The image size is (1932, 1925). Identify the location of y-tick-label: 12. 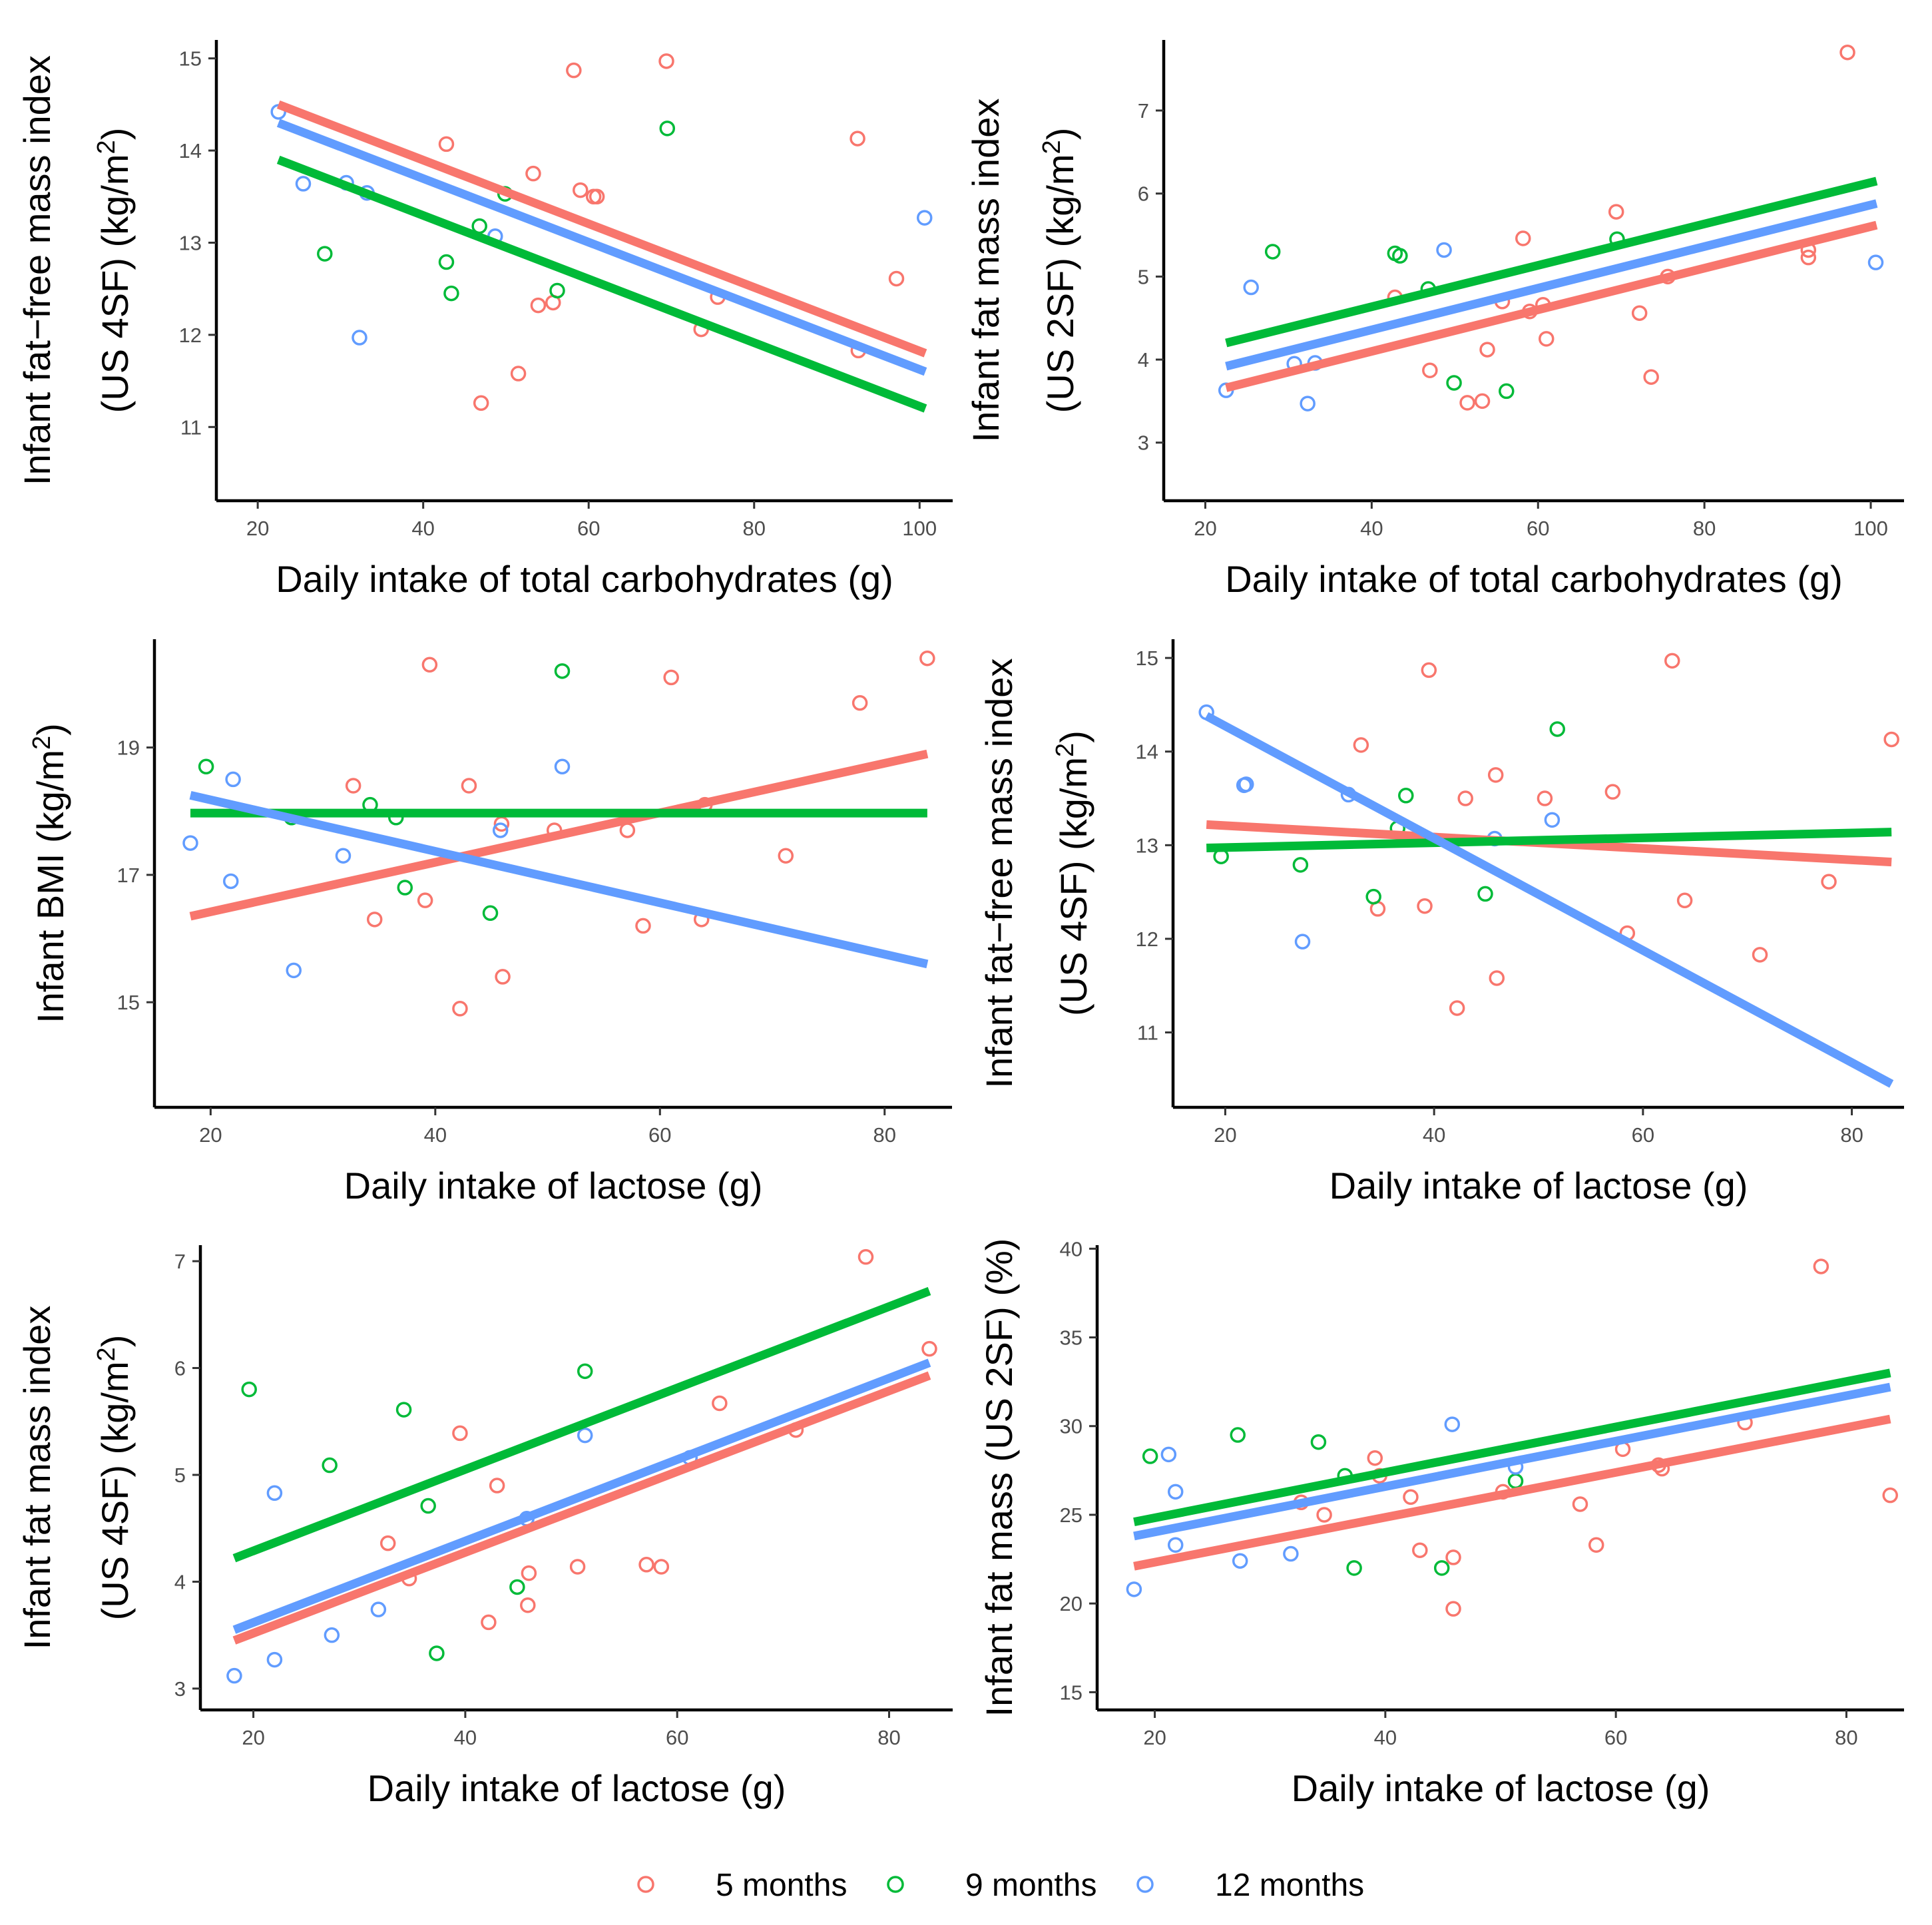
(1147, 939).